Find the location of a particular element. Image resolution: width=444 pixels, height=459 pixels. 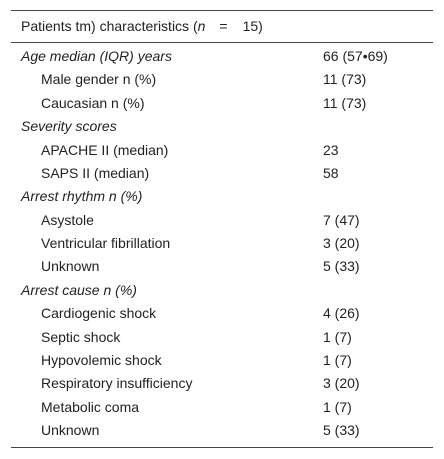

header-eq: = is located at coordinates (223, 26).